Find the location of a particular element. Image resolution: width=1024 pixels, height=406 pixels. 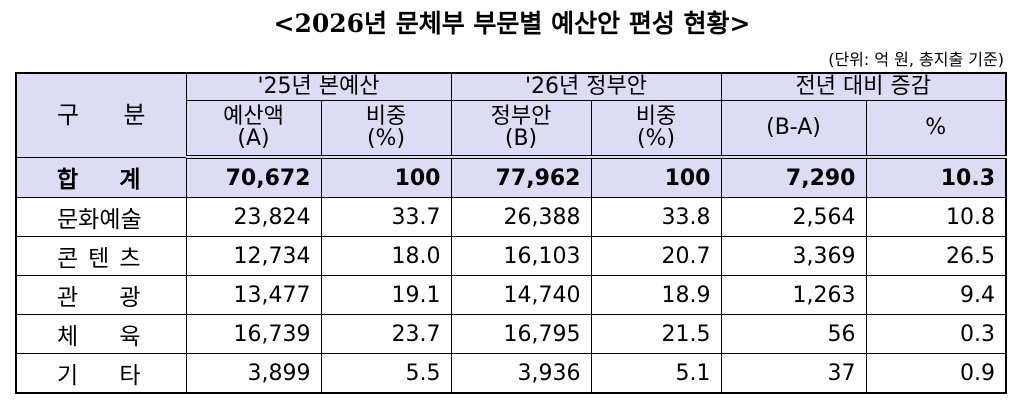

group-header: 전년 대비 증감 is located at coordinates (863, 86).